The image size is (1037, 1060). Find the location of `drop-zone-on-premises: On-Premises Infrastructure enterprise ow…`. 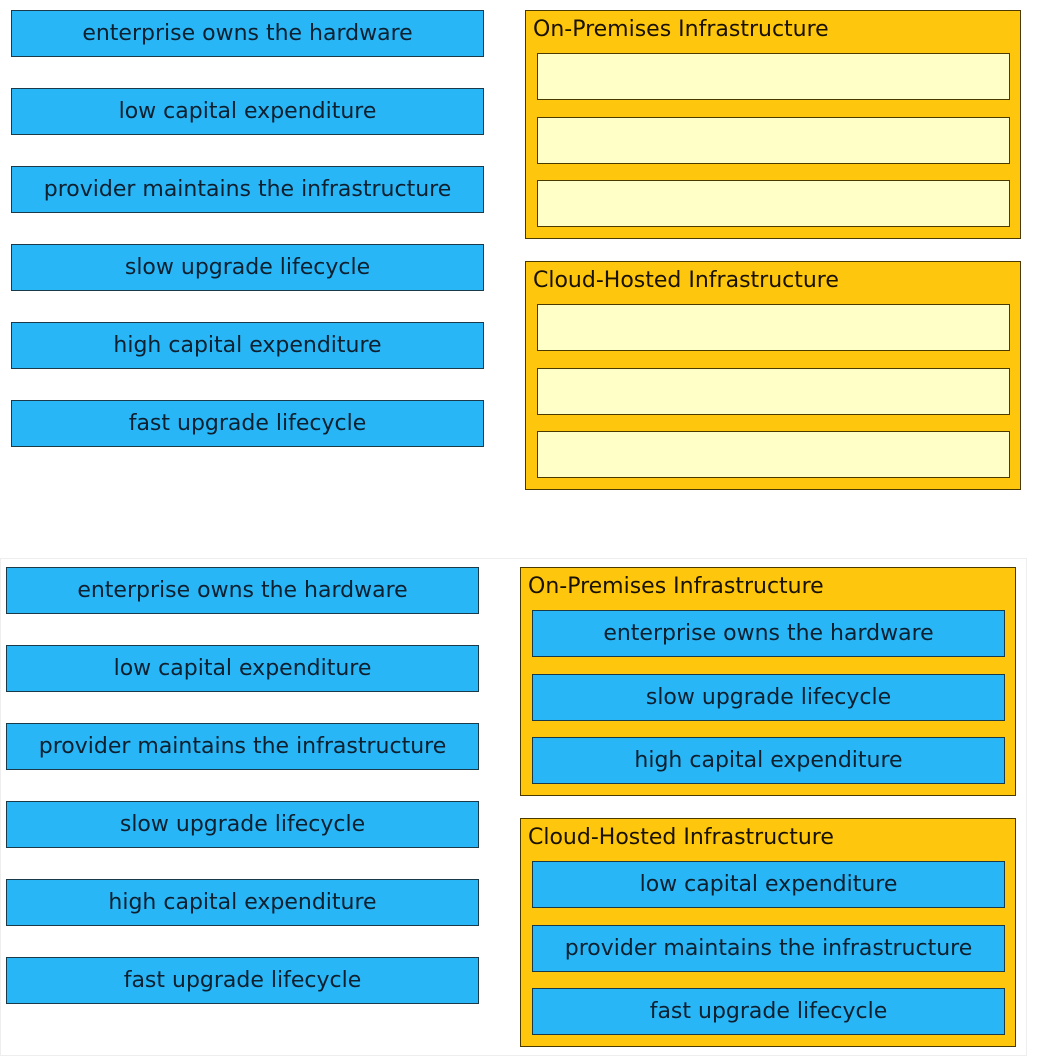

drop-zone-on-premises: On-Premises Infrastructure enterprise ow… is located at coordinates (768, 681).